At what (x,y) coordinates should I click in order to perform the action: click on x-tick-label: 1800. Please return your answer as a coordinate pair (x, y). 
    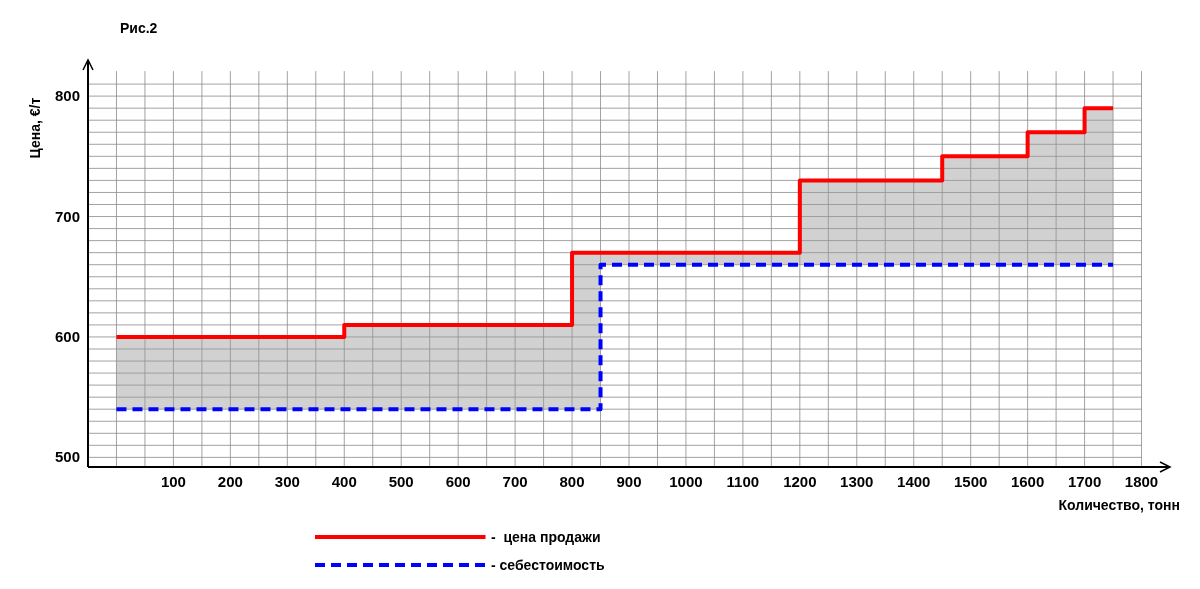
    Looking at the image, I should click on (1141, 481).